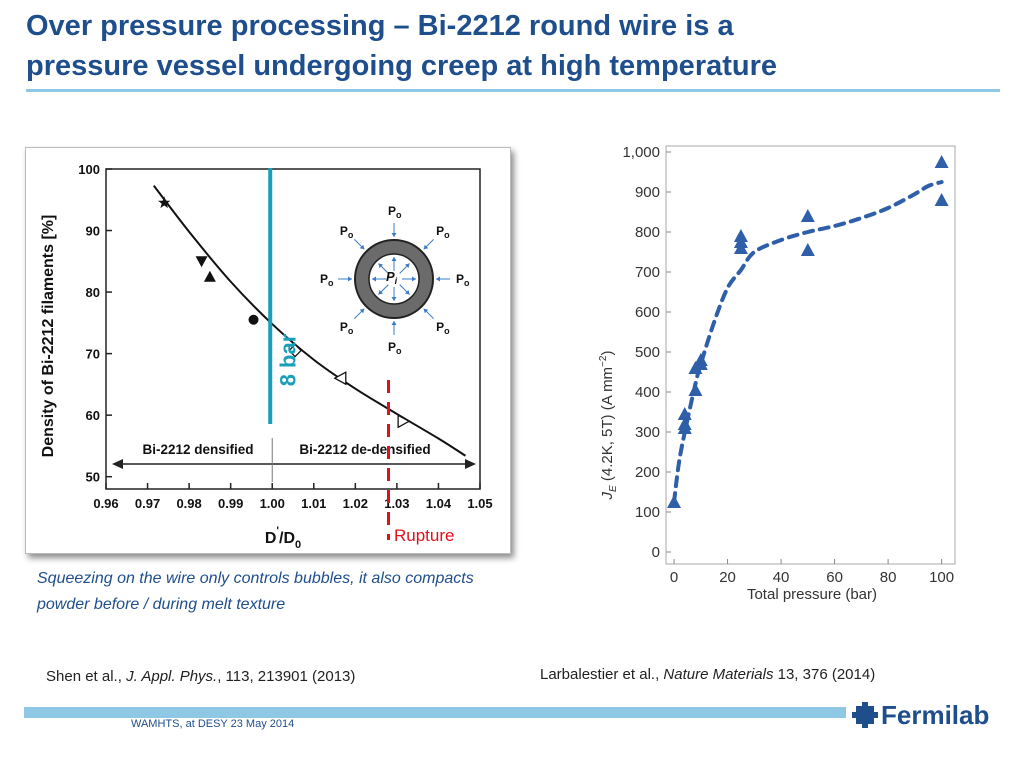 The height and width of the screenshot is (768, 1024). I want to click on title-underline, so click(513, 90).